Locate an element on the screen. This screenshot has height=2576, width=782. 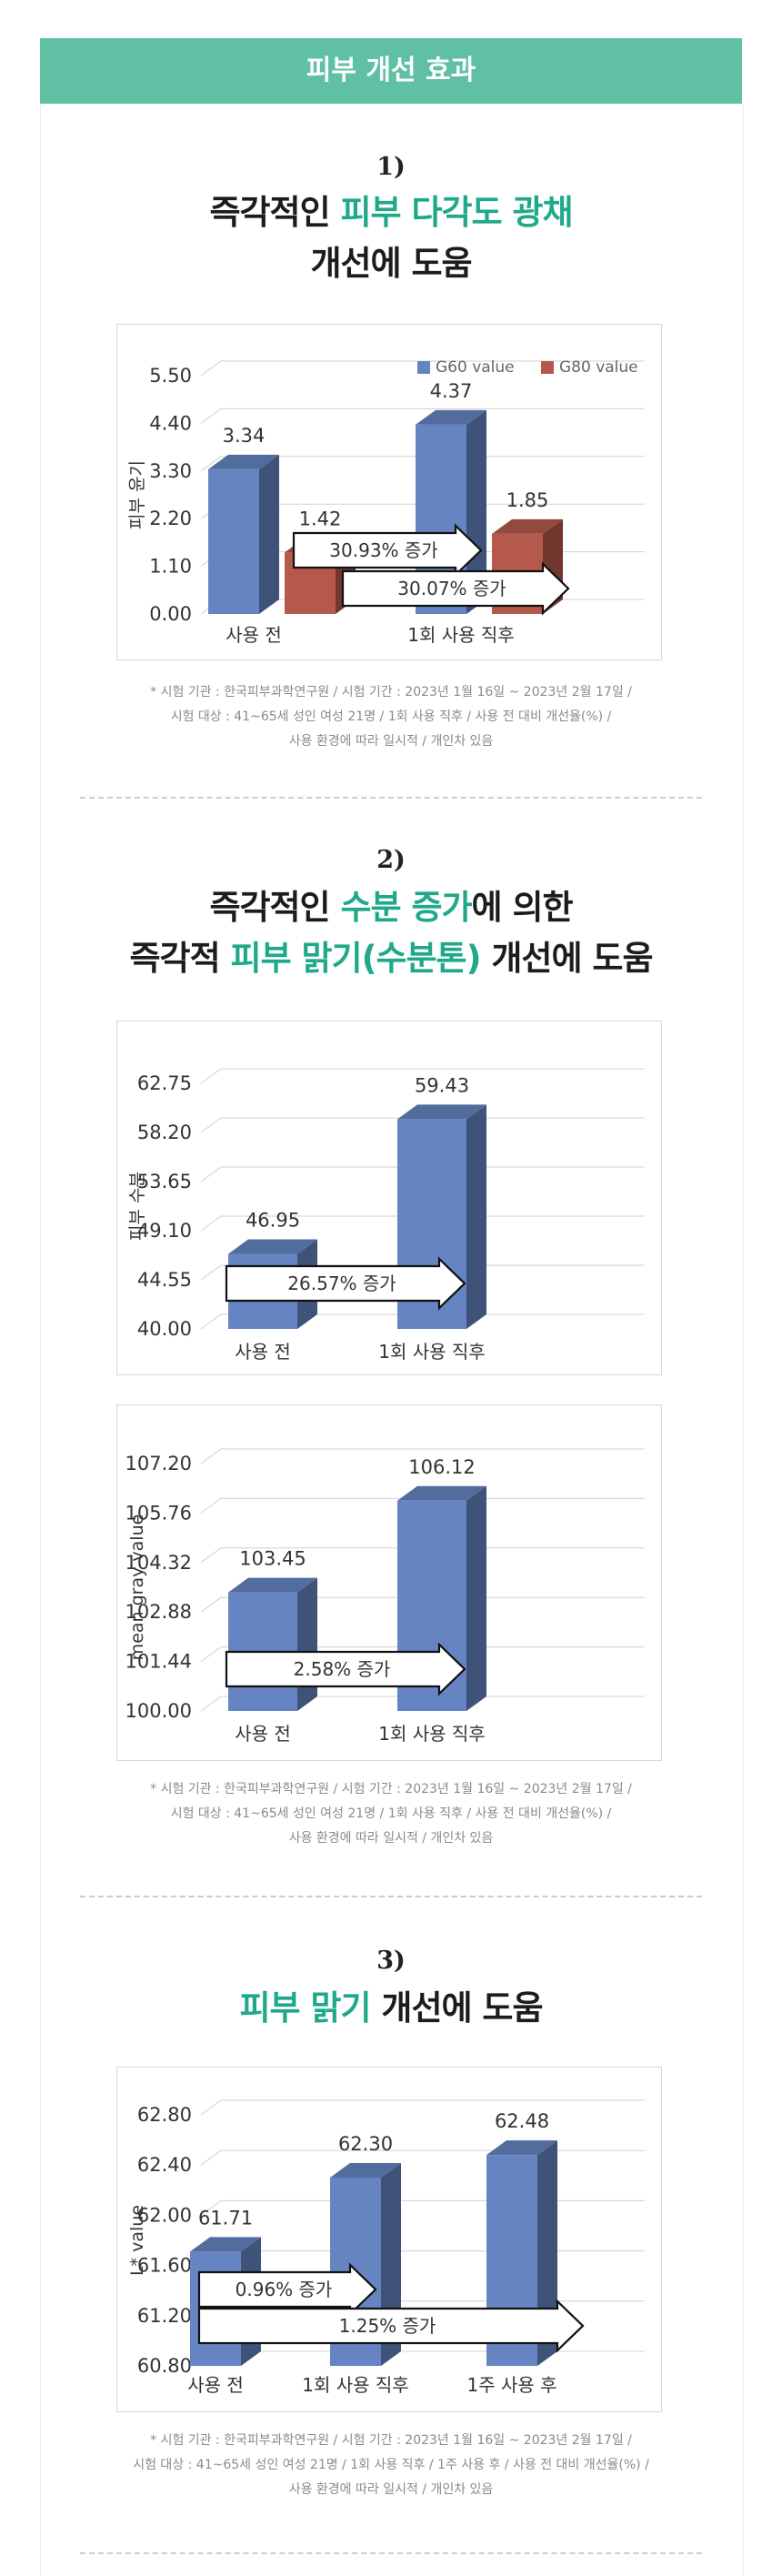
y-tick-label: 61.60 is located at coordinates (165, 2266).